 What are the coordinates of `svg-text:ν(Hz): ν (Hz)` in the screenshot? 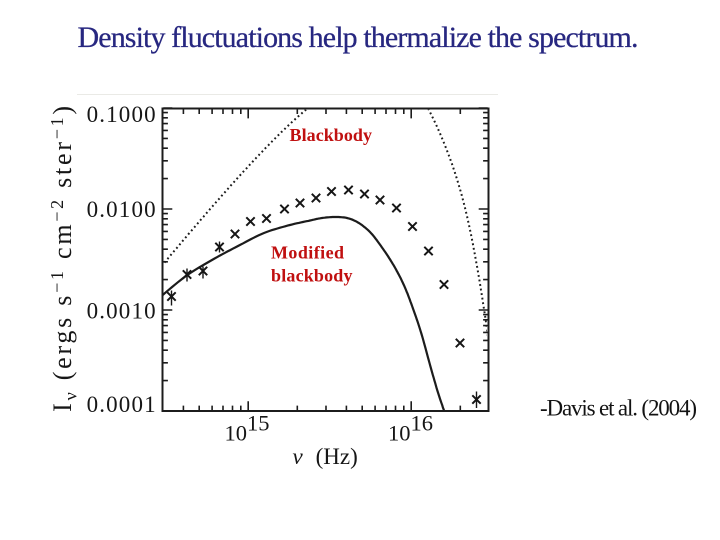 It's located at (325, 456).